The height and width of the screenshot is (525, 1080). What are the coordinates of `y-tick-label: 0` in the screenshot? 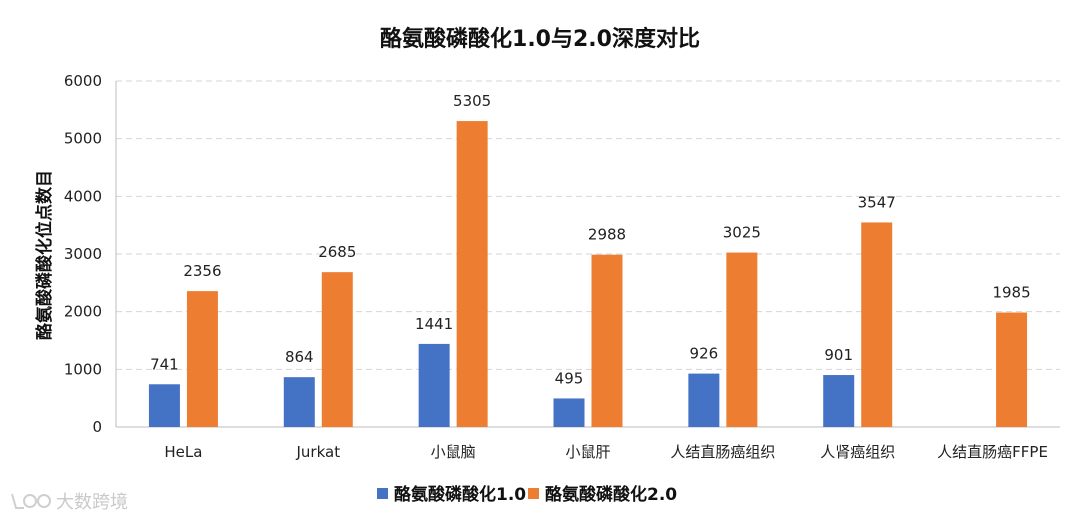 It's located at (97, 427).